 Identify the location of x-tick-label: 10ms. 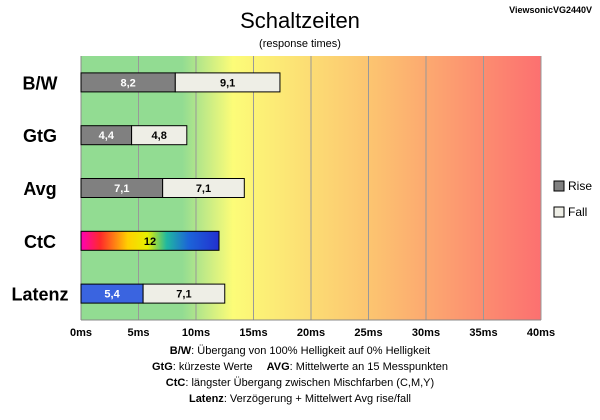
(196, 333).